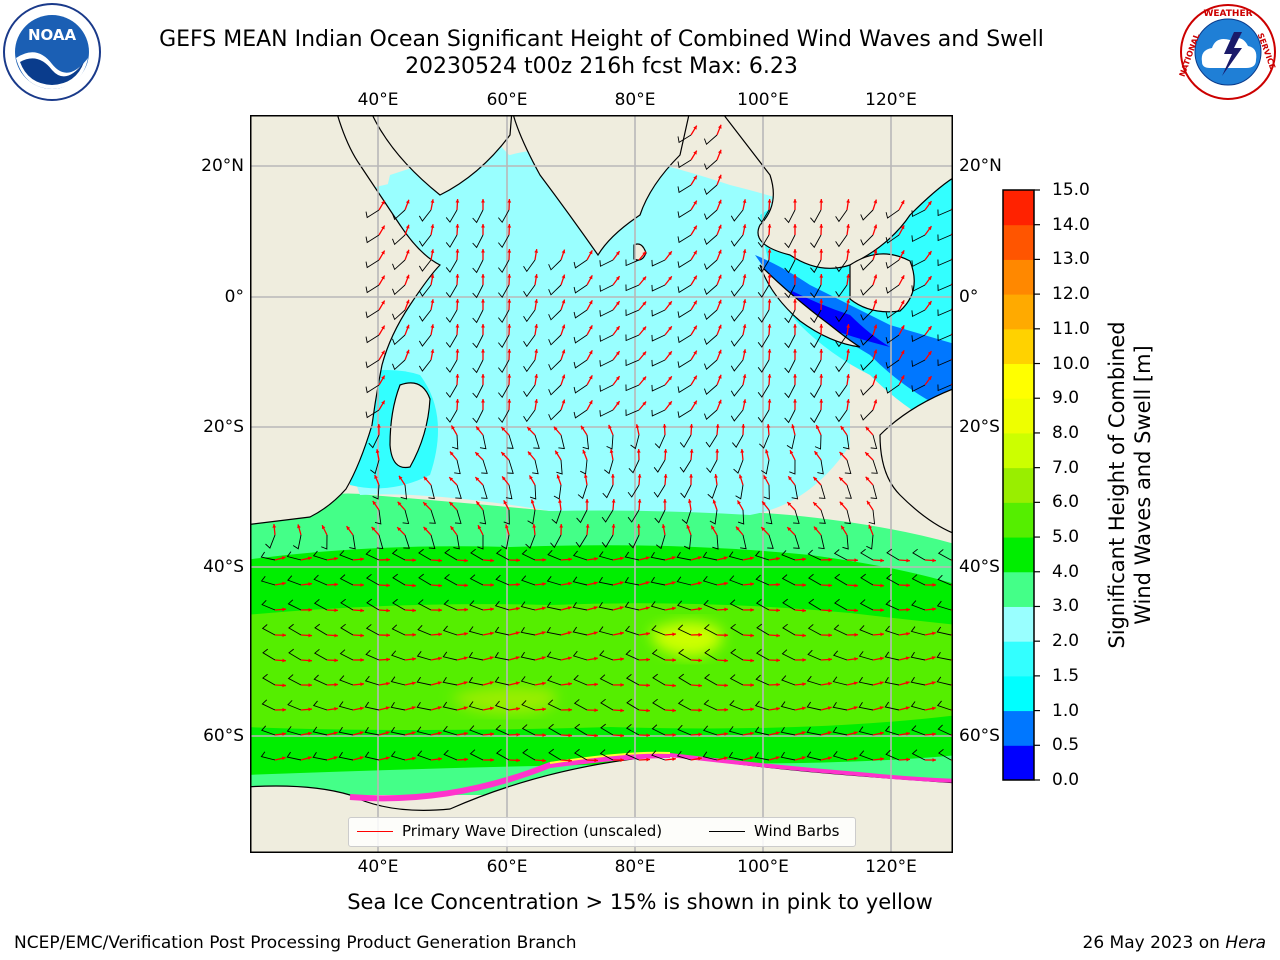 The image size is (1280, 960). I want to click on lat-label-right: 40°S, so click(979, 567).